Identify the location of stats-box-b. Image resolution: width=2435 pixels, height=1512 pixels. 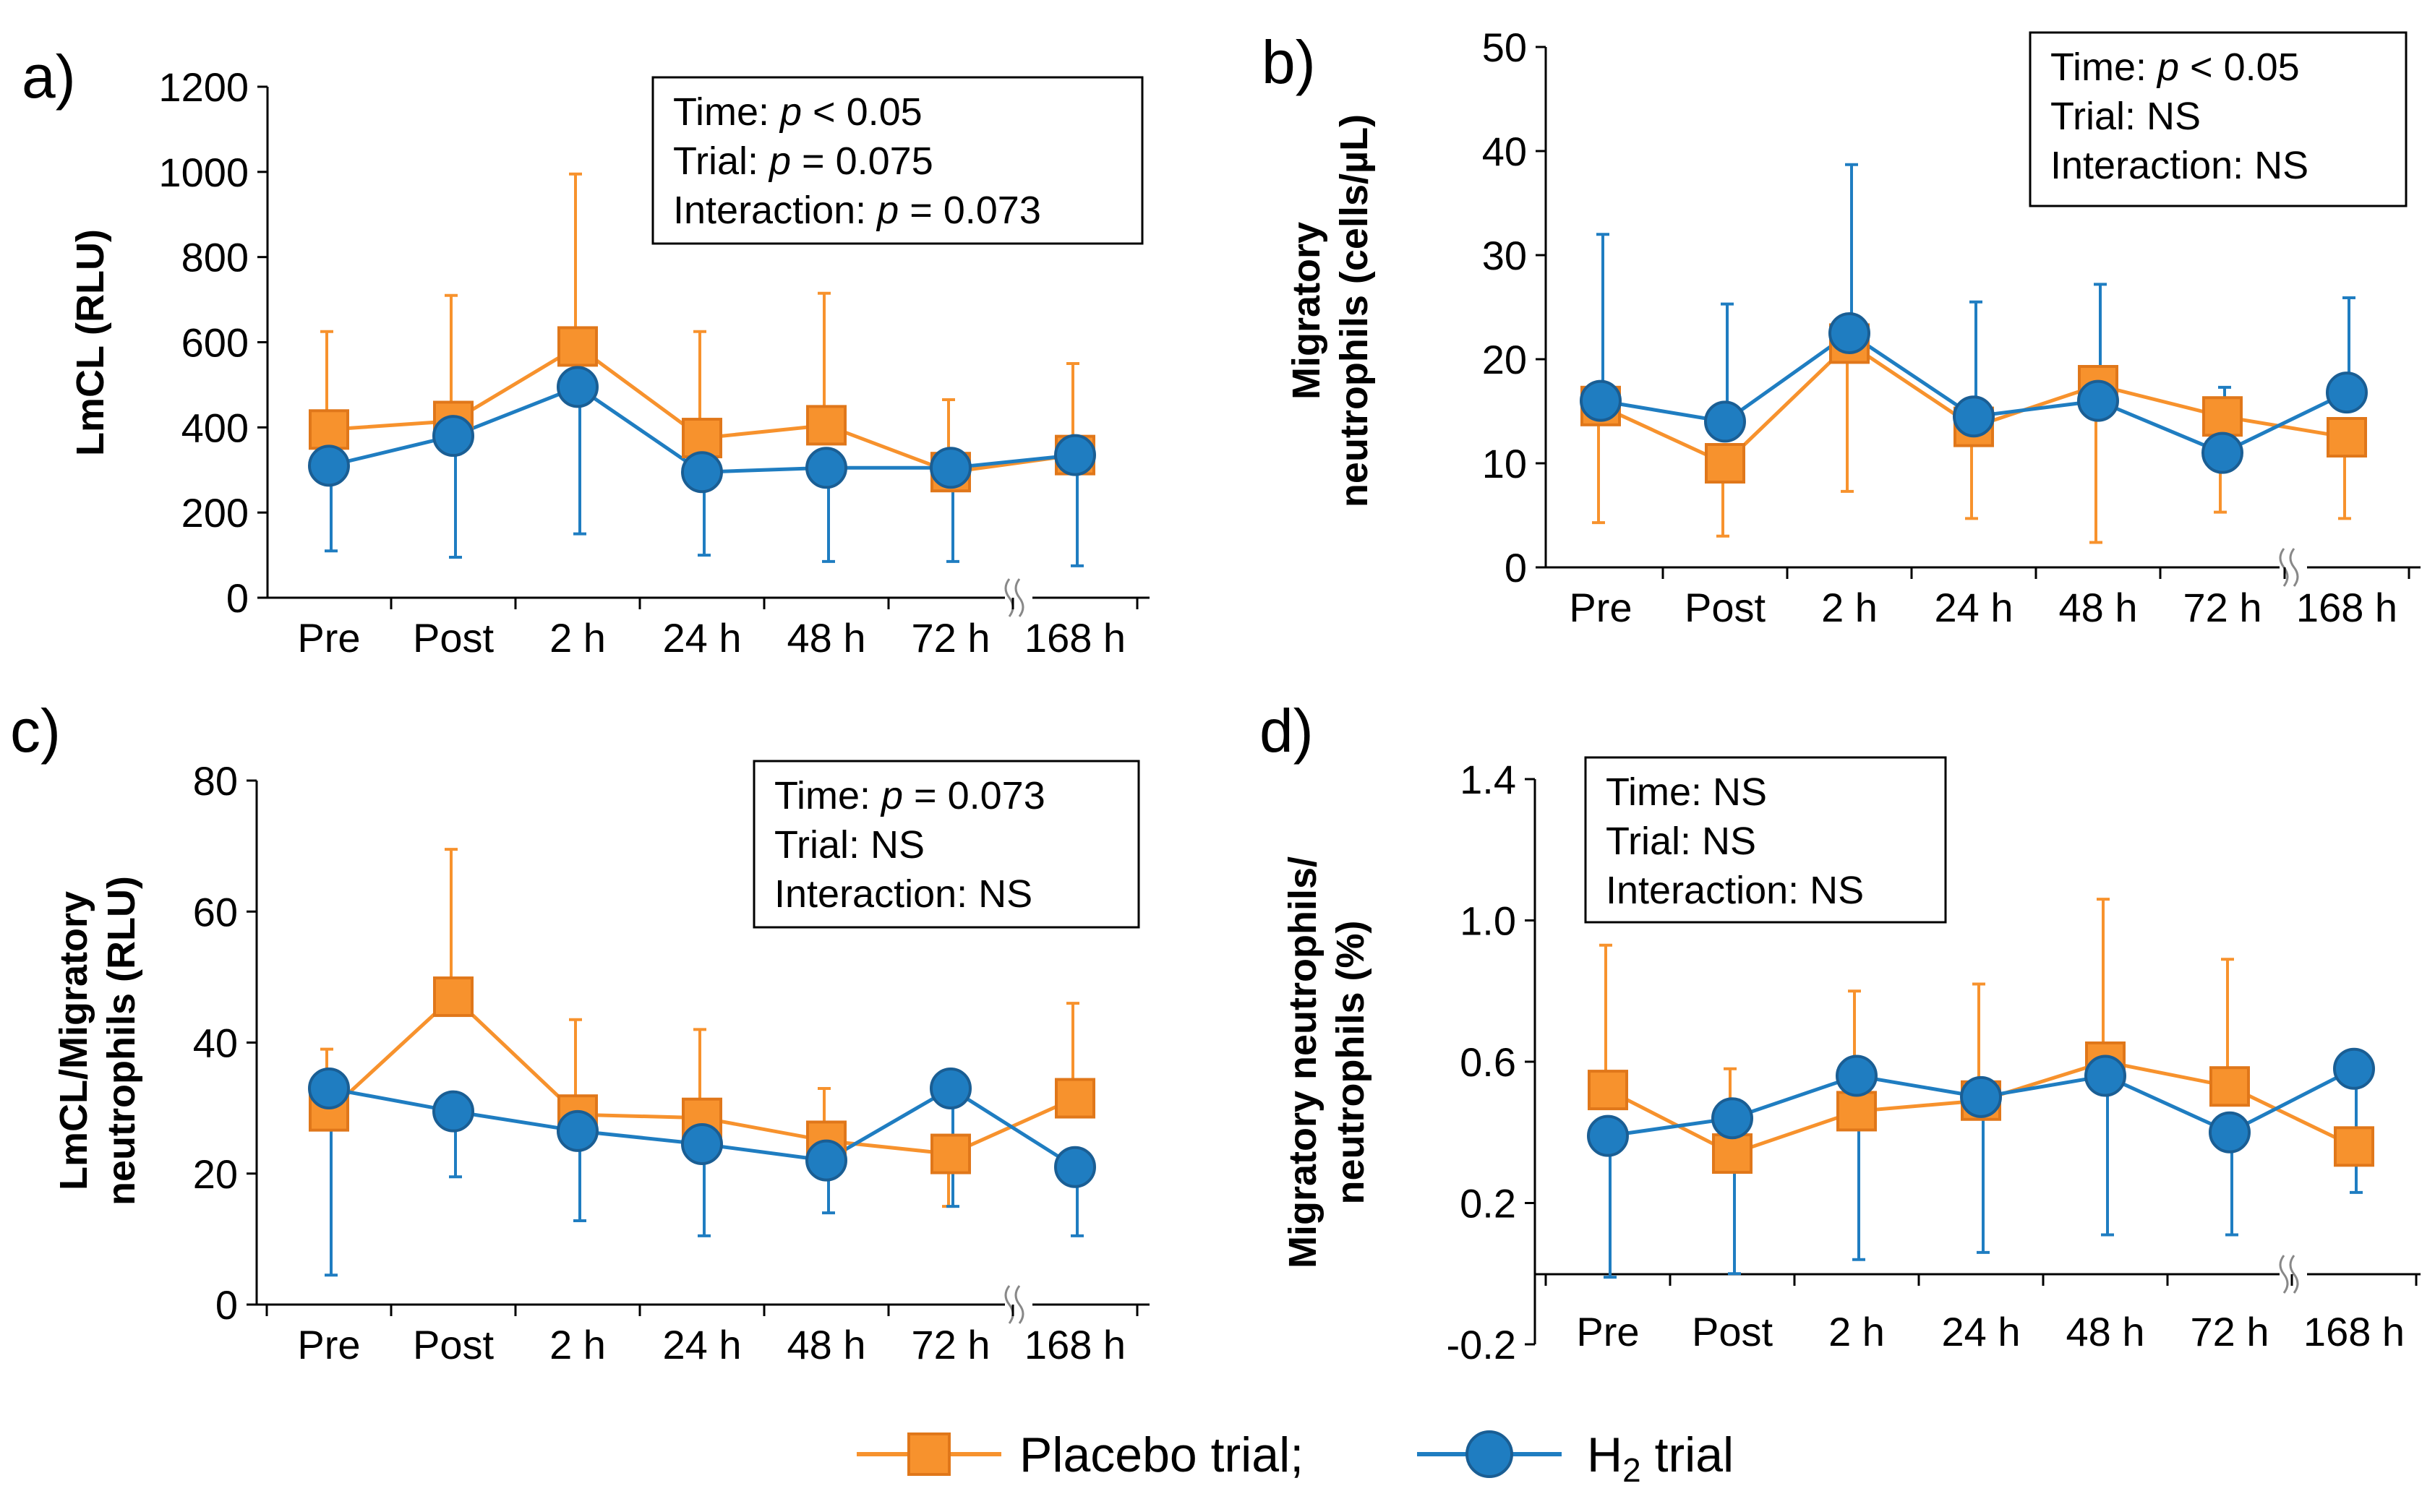
(2218, 119).